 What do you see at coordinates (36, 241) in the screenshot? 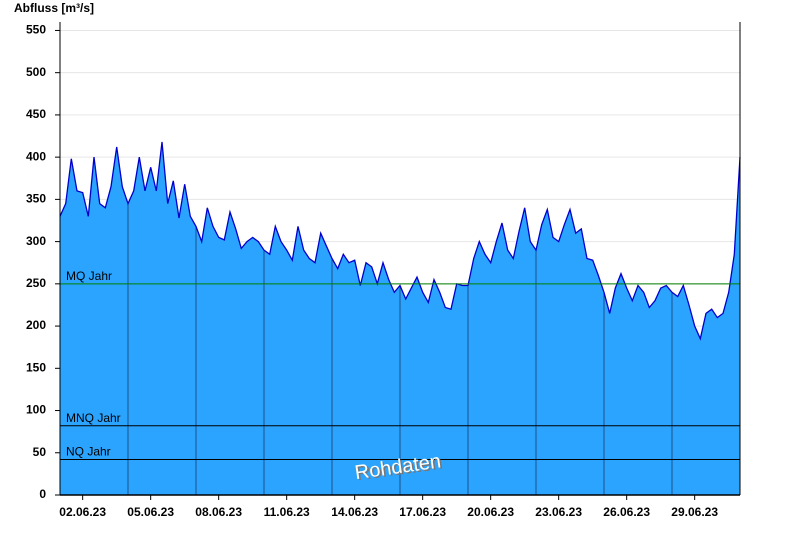
I see `y-tick-label: 300` at bounding box center [36, 241].